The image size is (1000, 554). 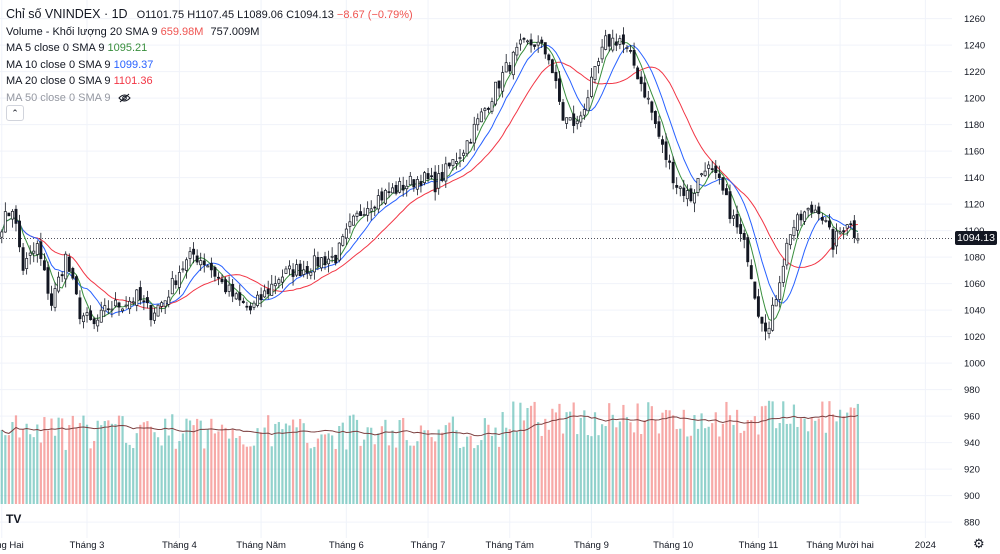 What do you see at coordinates (209, 48) in the screenshot?
I see `indicator-ma5: MA 5 close 0 SMA 9 1095.21` at bounding box center [209, 48].